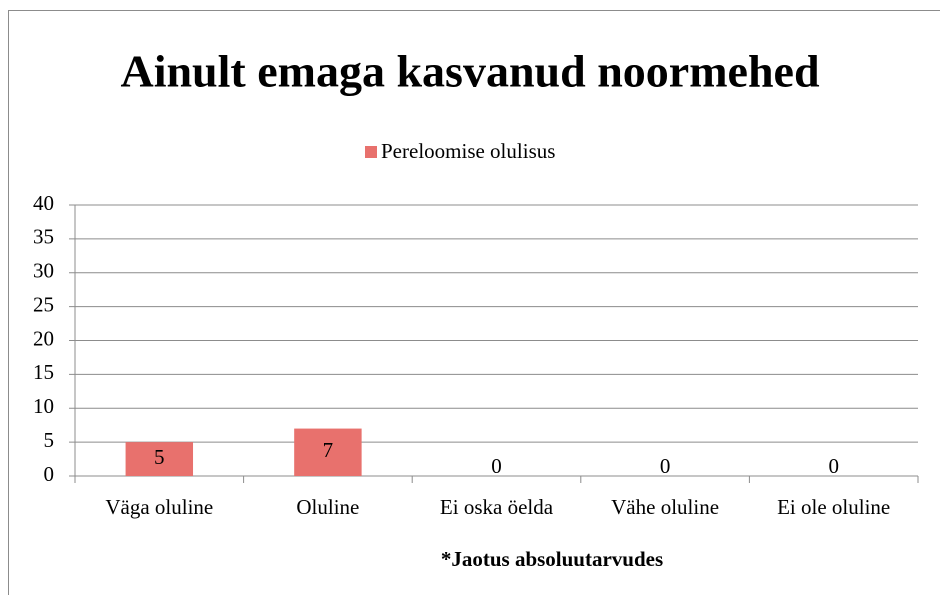 This screenshot has height=595, width=940. Describe the element at coordinates (159, 507) in the screenshot. I see `x-tick-label: Väga oluline` at that location.